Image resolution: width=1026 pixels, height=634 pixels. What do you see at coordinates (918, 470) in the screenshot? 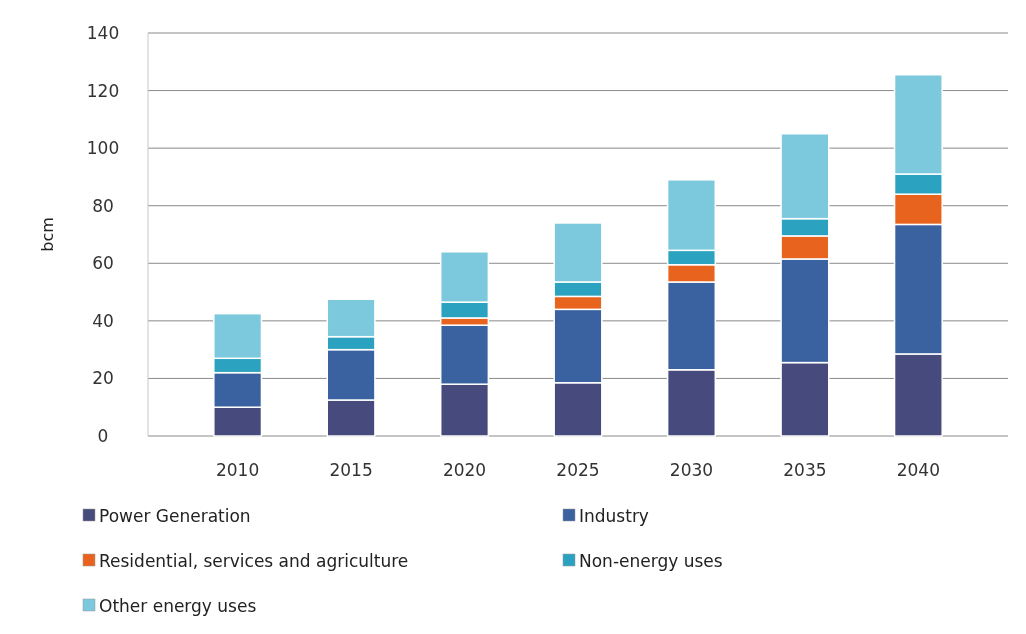
I see `x-tick-label: 2040` at bounding box center [918, 470].